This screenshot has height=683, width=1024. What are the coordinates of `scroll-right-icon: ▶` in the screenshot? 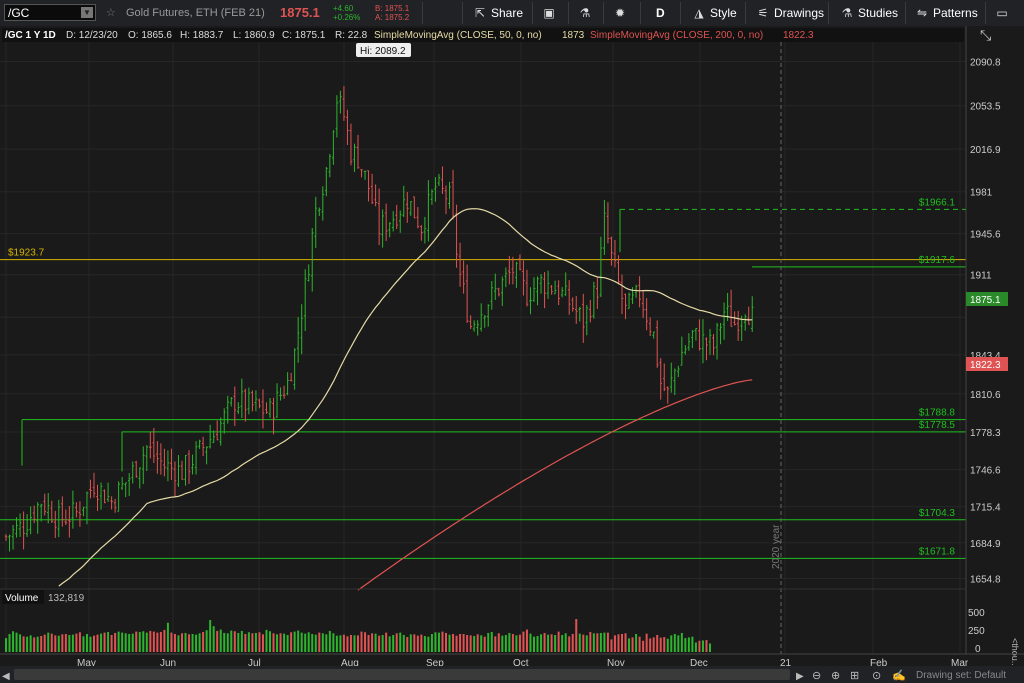 It's located at (800, 676).